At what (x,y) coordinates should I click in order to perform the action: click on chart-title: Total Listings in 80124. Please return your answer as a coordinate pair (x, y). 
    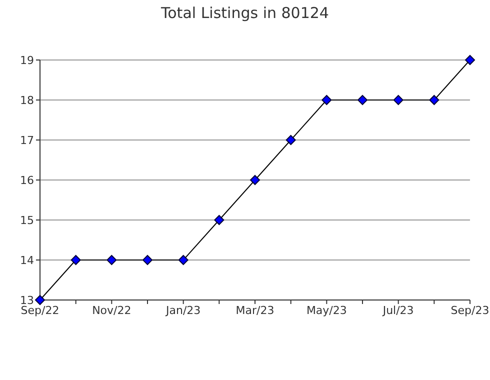
    Looking at the image, I should click on (245, 13).